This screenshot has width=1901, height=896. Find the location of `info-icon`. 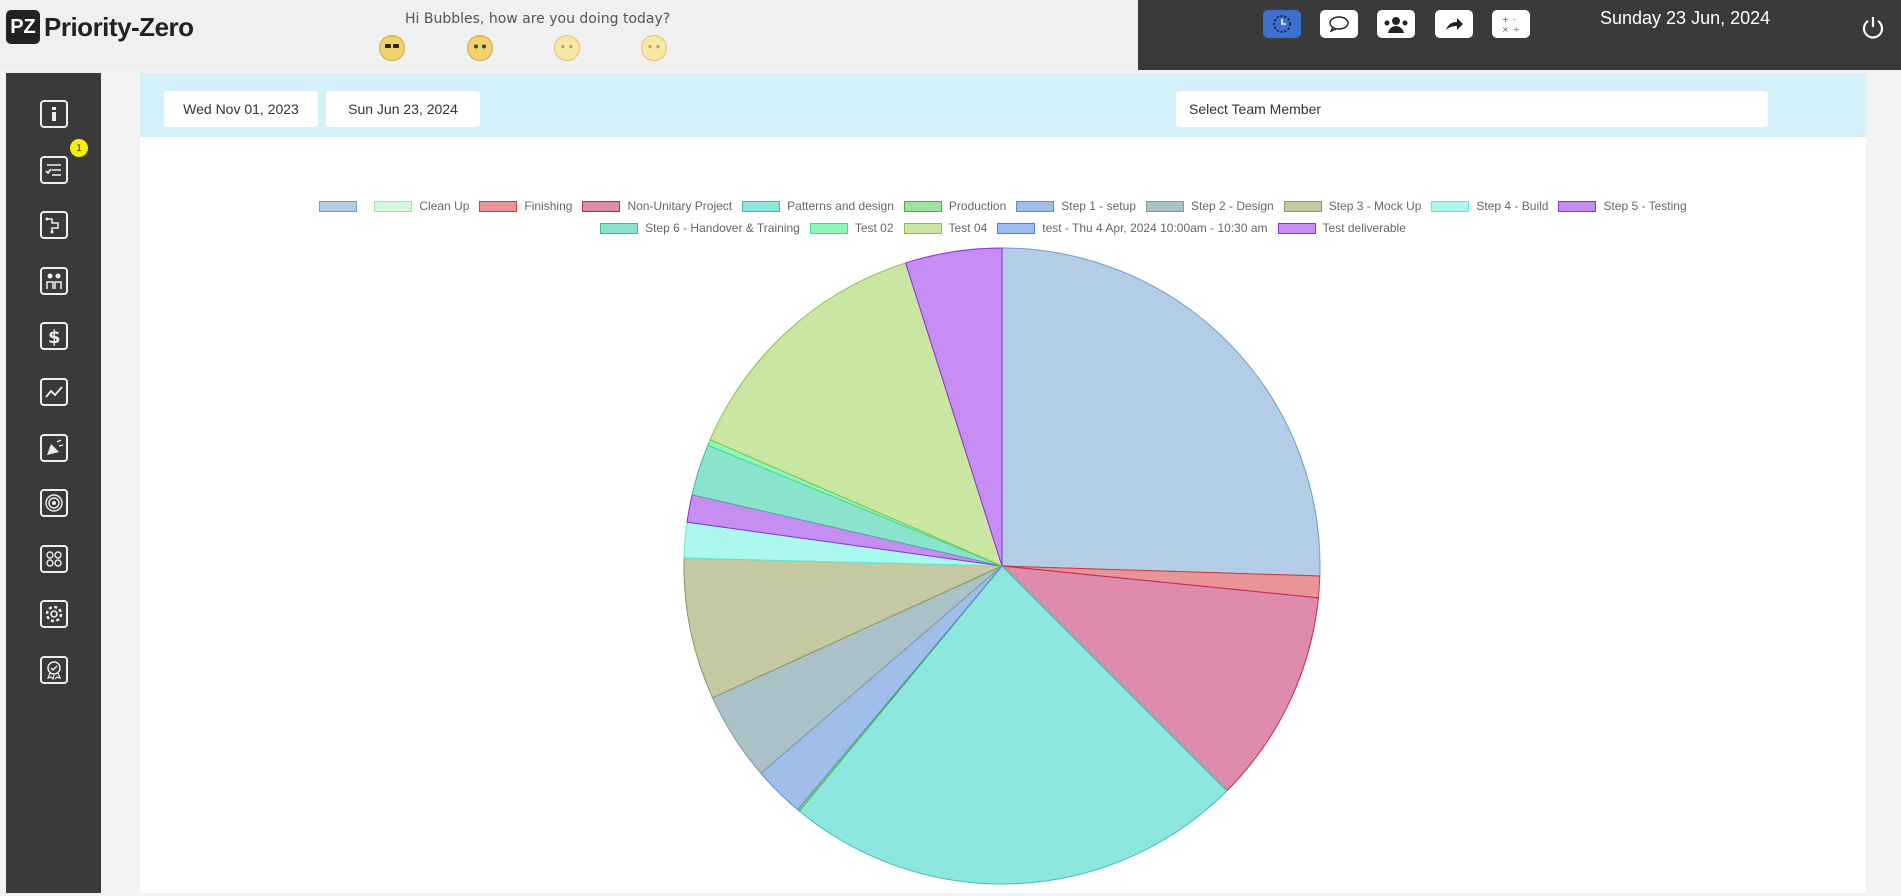

info-icon is located at coordinates (54, 114).